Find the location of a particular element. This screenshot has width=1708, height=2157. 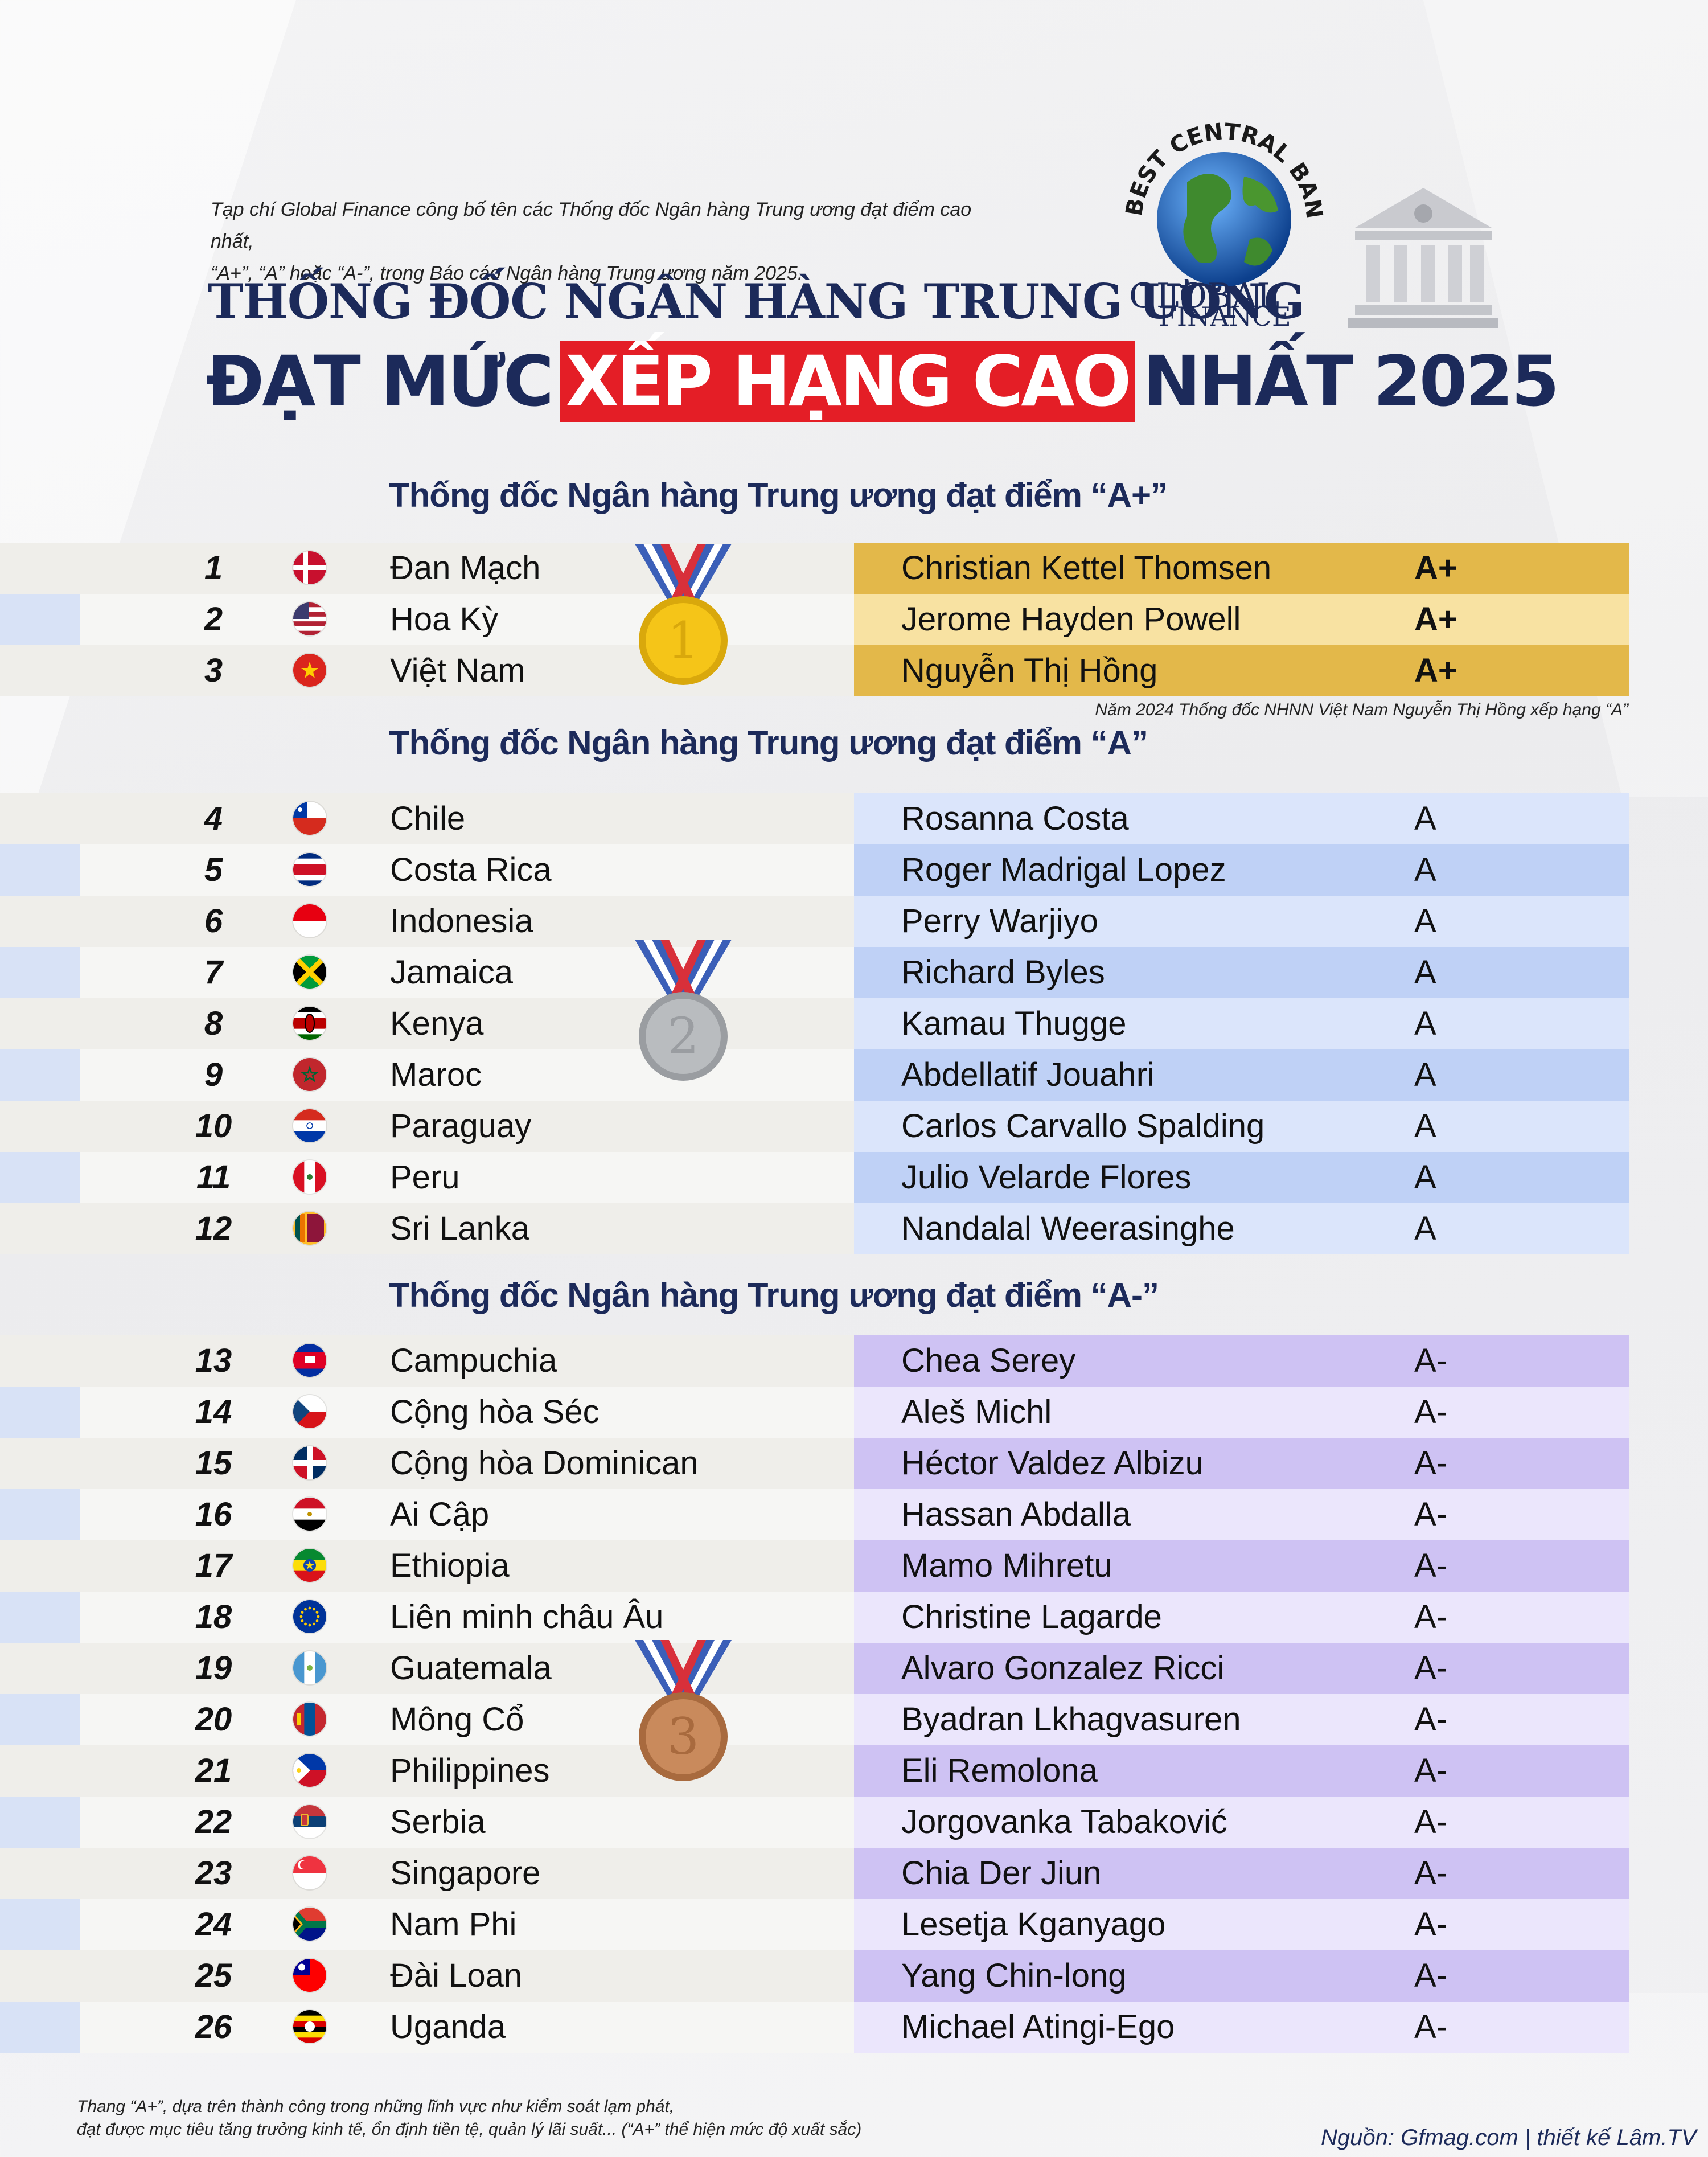

table-row: 2 Hoa Kỳ Jerome Hayden Powell A+ is located at coordinates (814, 619).